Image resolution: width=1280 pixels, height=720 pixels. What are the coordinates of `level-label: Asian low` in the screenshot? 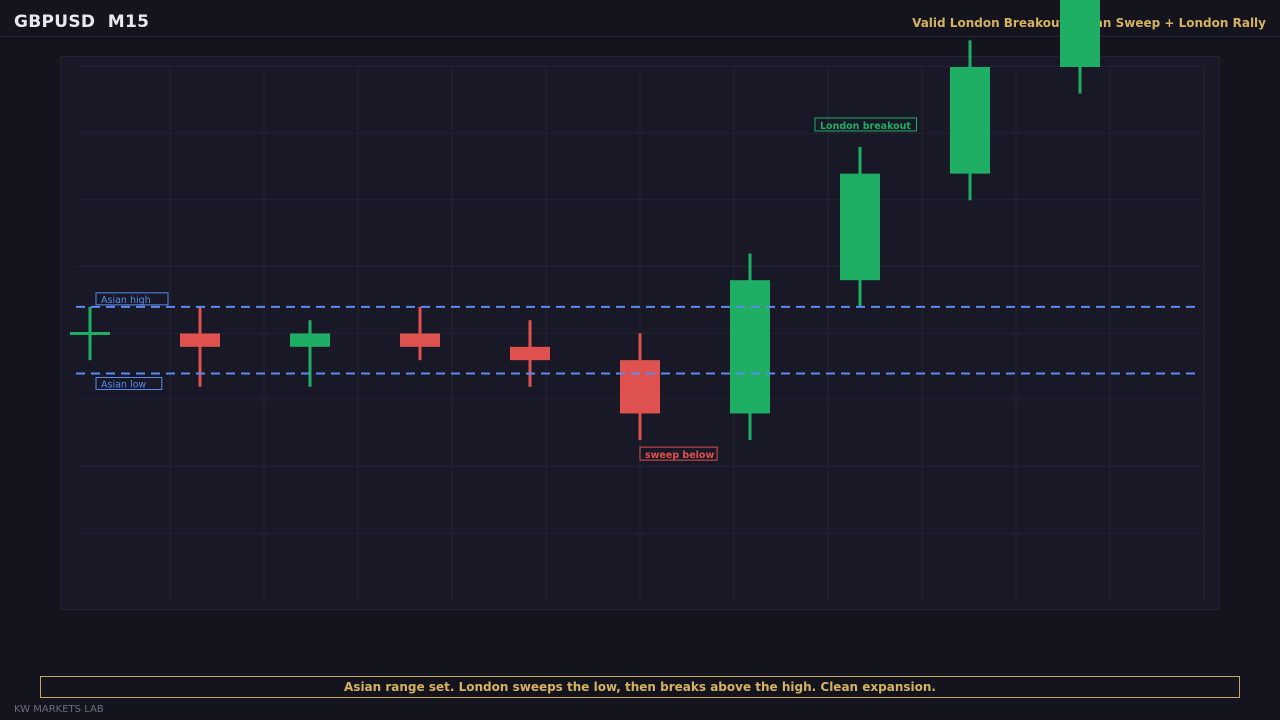 It's located at (123, 384).